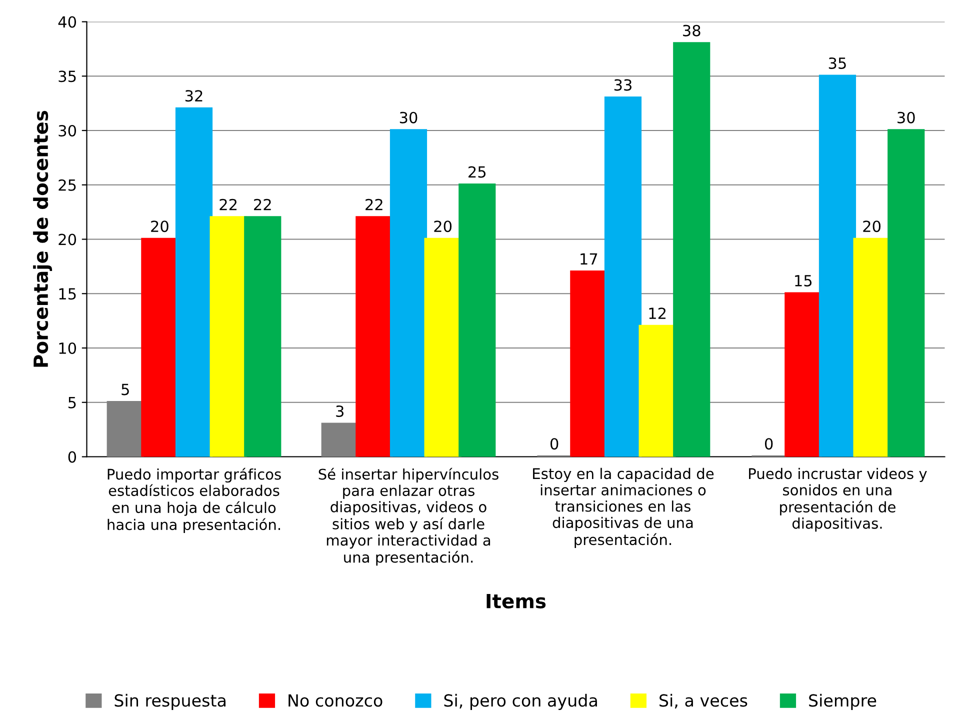 Image resolution: width=964 pixels, height=725 pixels. Describe the element at coordinates (340, 411) in the screenshot. I see `data-label: 3` at that location.